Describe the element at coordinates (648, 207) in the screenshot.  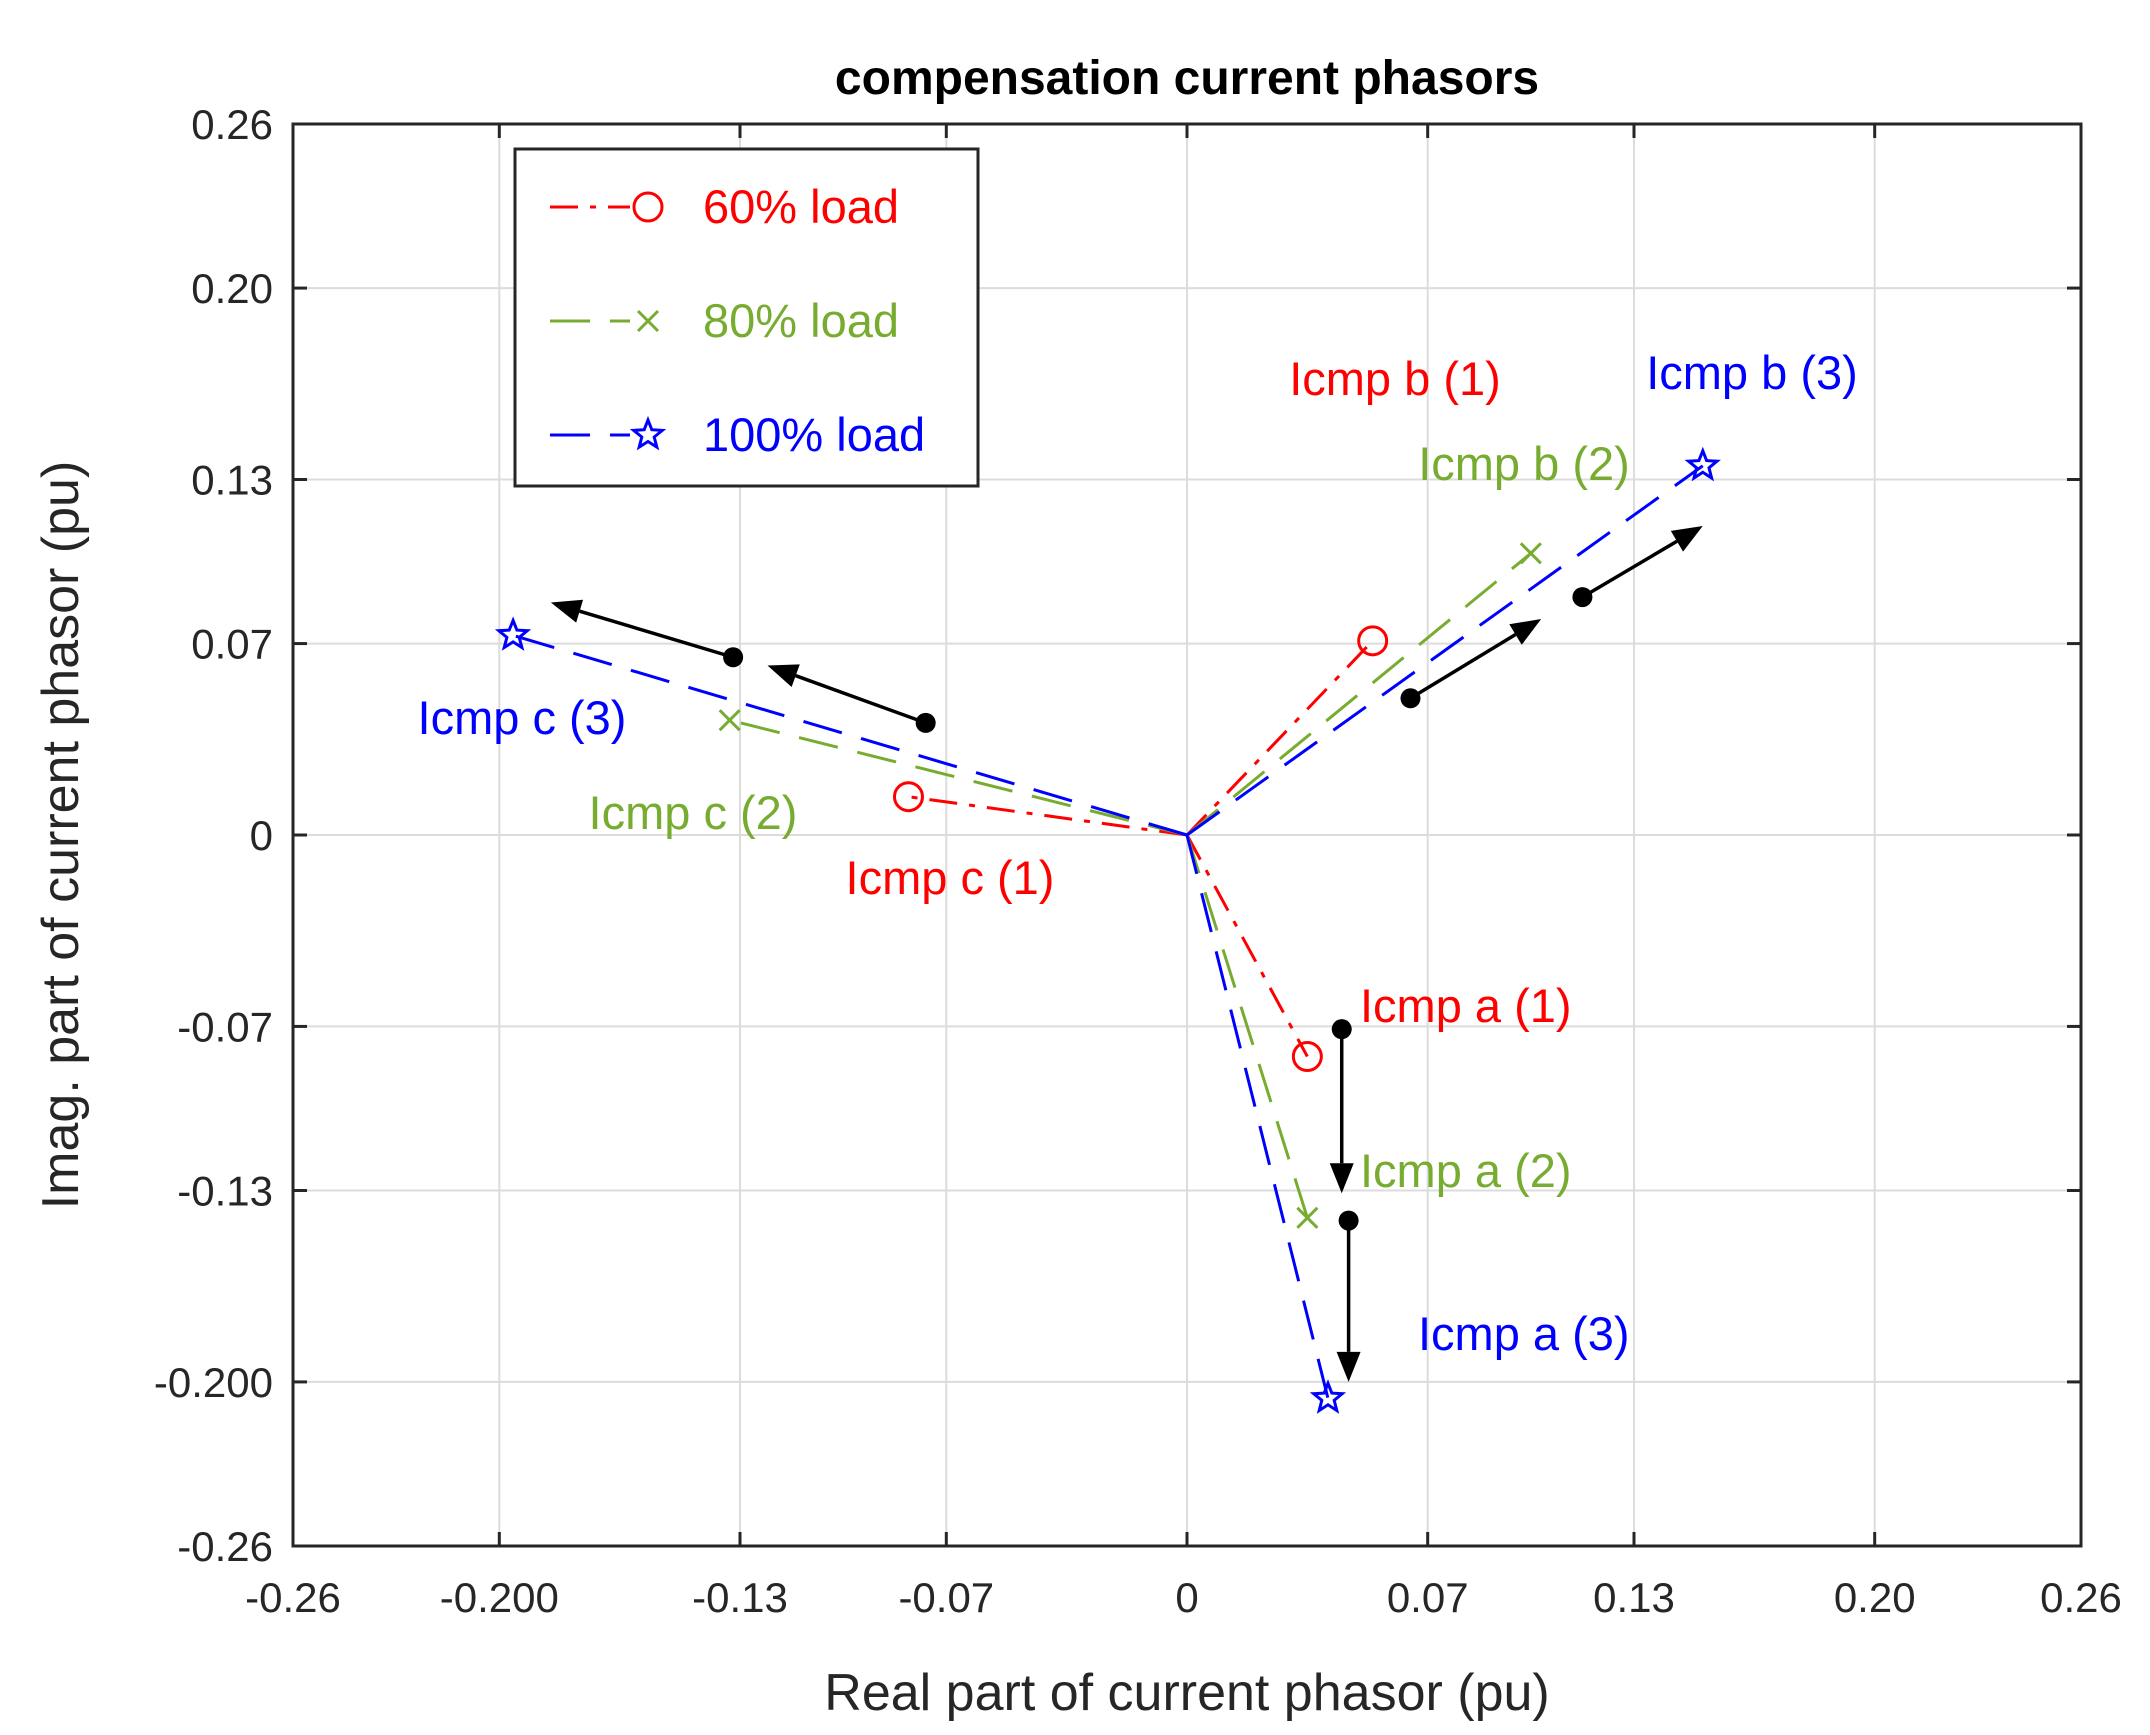
I see `legend-marker-circle` at that location.